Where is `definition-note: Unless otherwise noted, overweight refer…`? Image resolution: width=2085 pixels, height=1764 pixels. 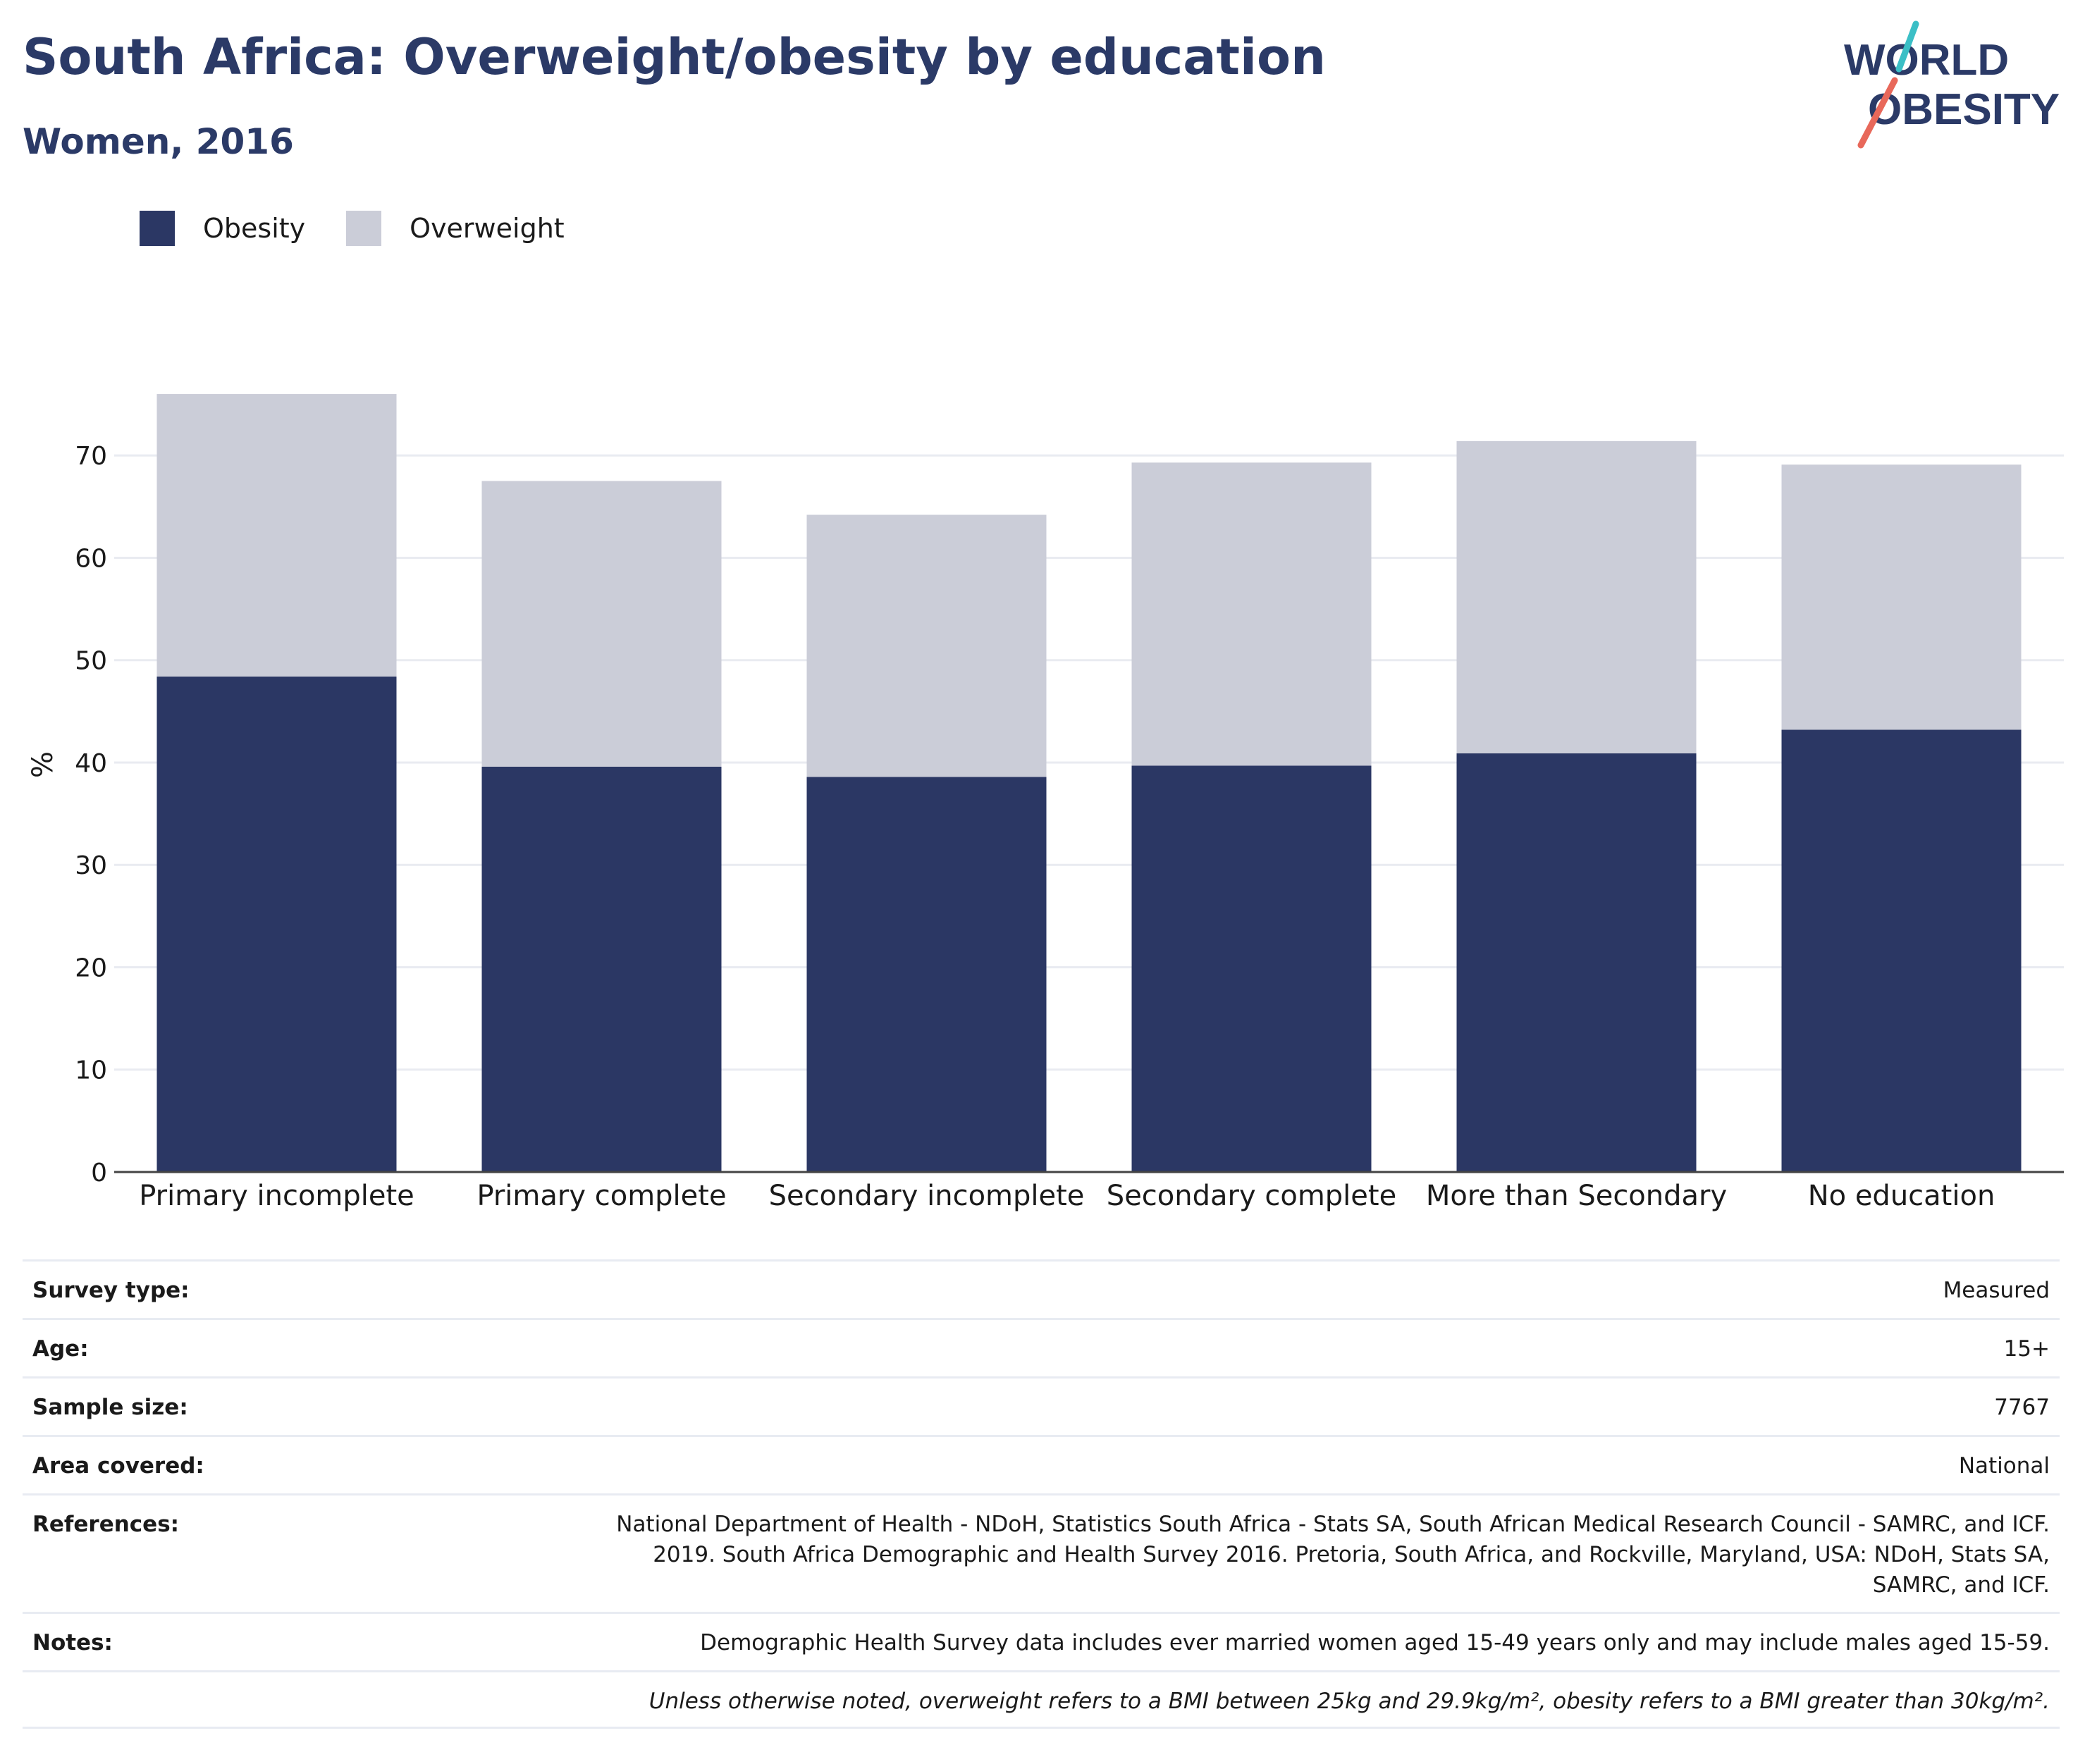 definition-note: Unless otherwise noted, overweight refer… is located at coordinates (1349, 1701).